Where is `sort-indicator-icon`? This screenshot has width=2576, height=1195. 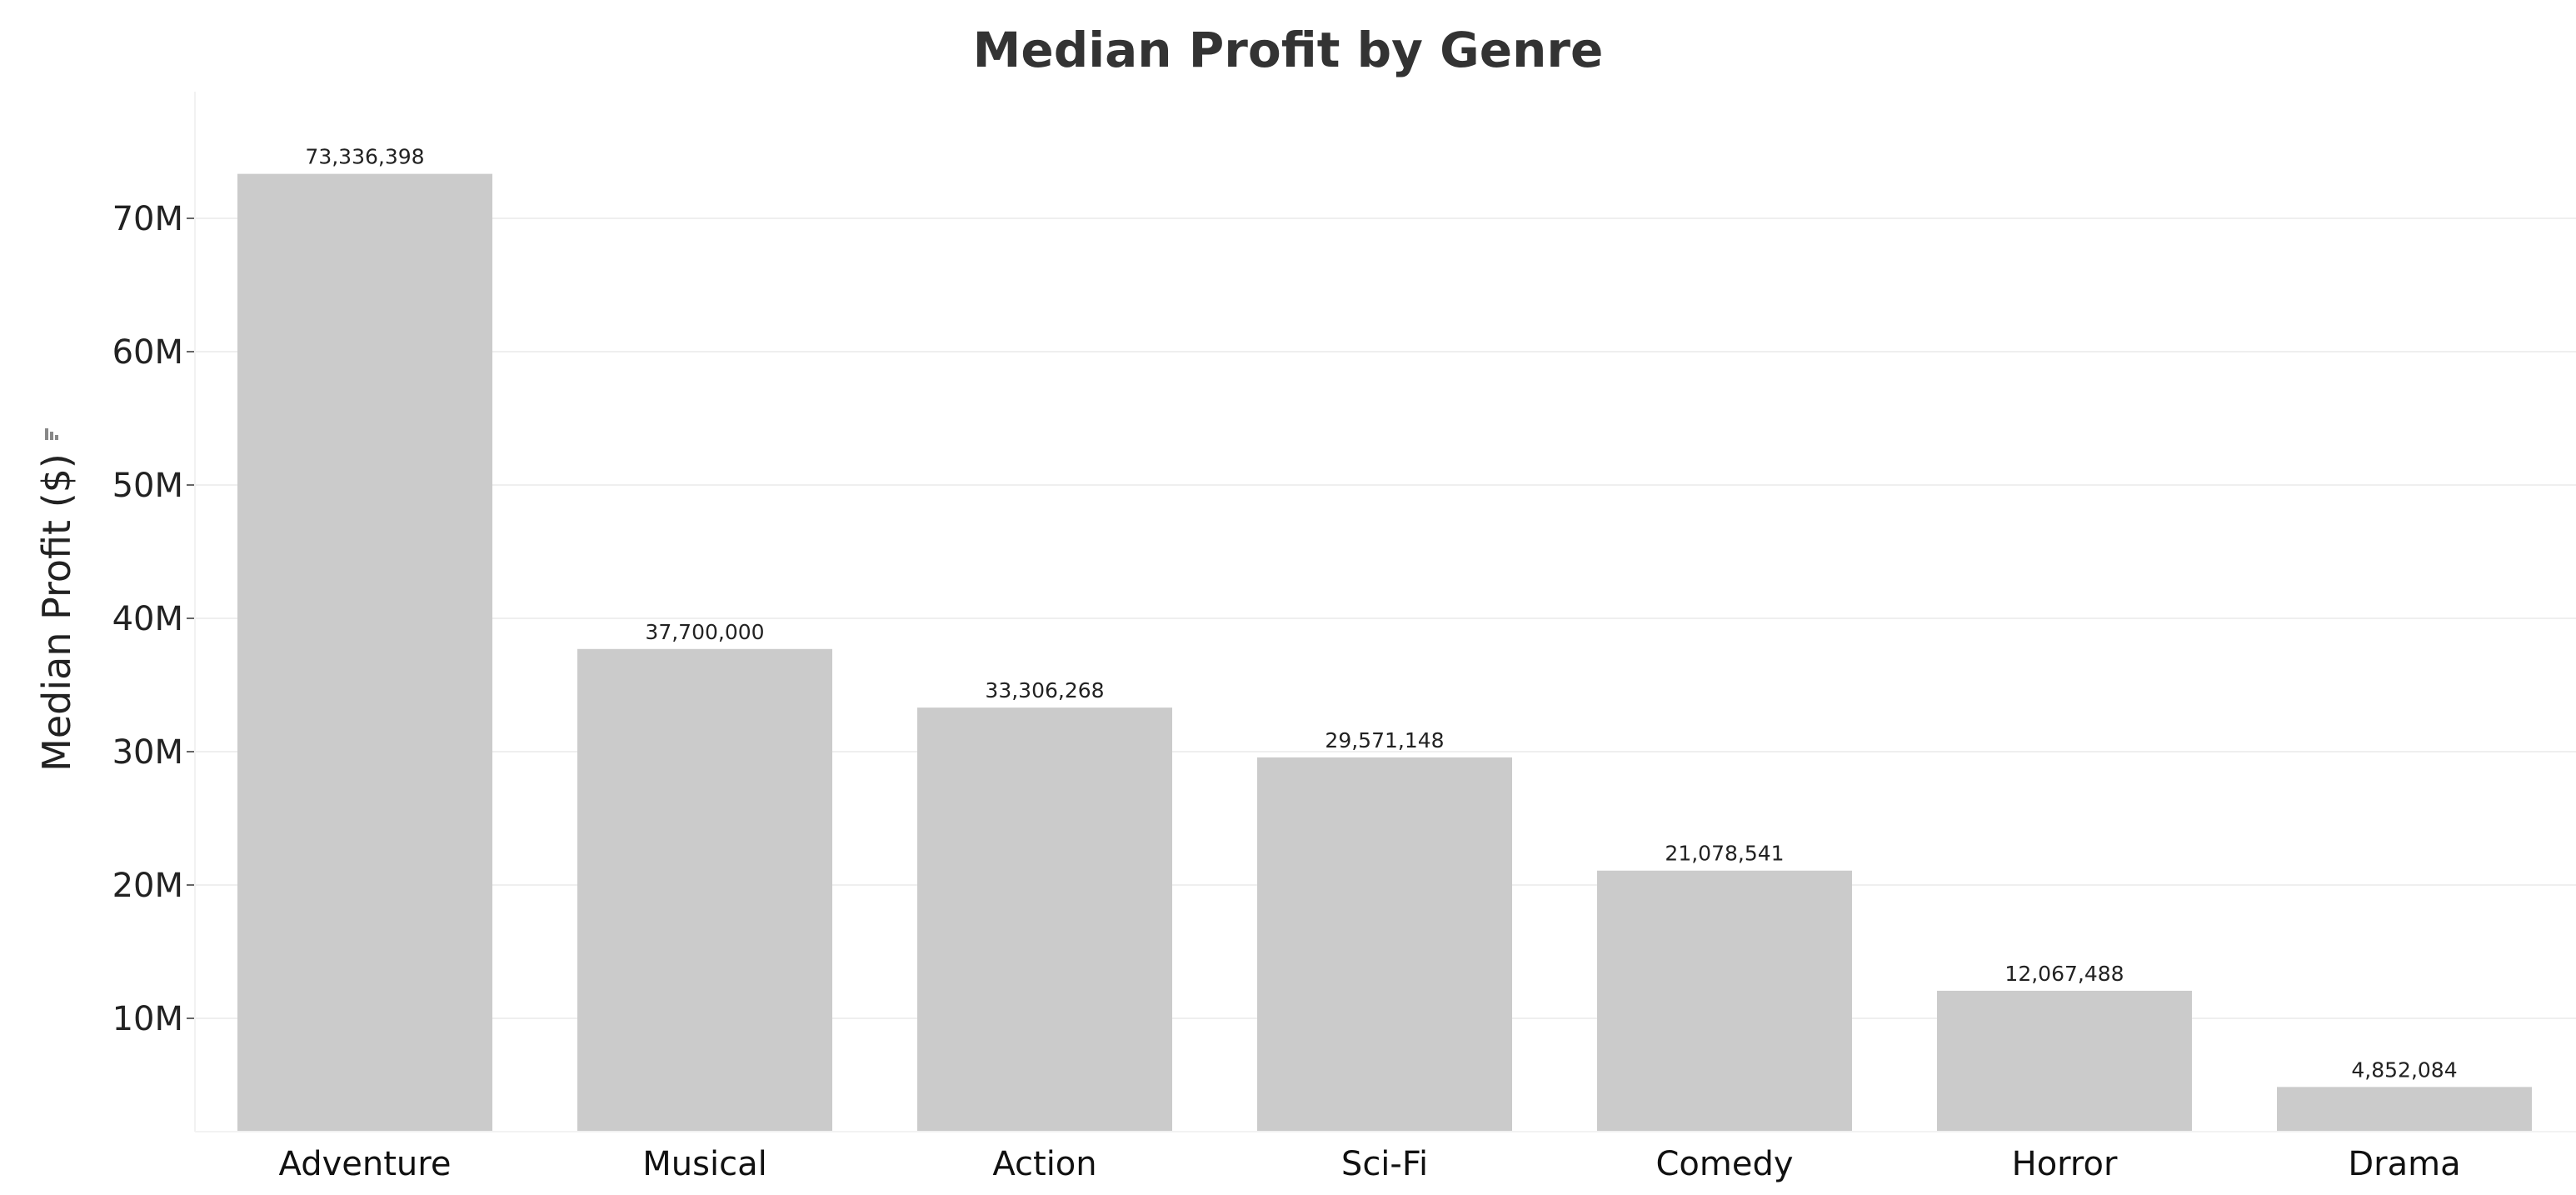
sort-indicator-icon is located at coordinates (51, 434).